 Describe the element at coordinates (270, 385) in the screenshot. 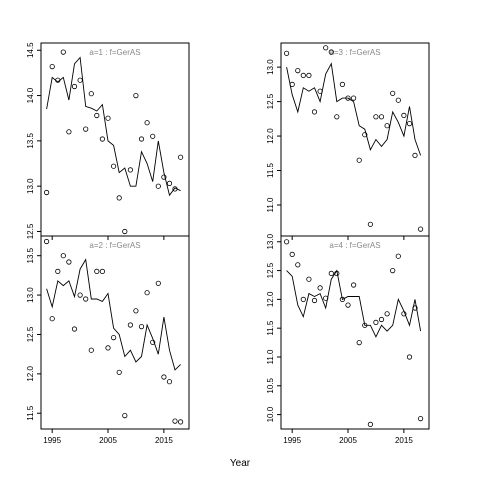

I see `y-tick-label: 10.5` at that location.